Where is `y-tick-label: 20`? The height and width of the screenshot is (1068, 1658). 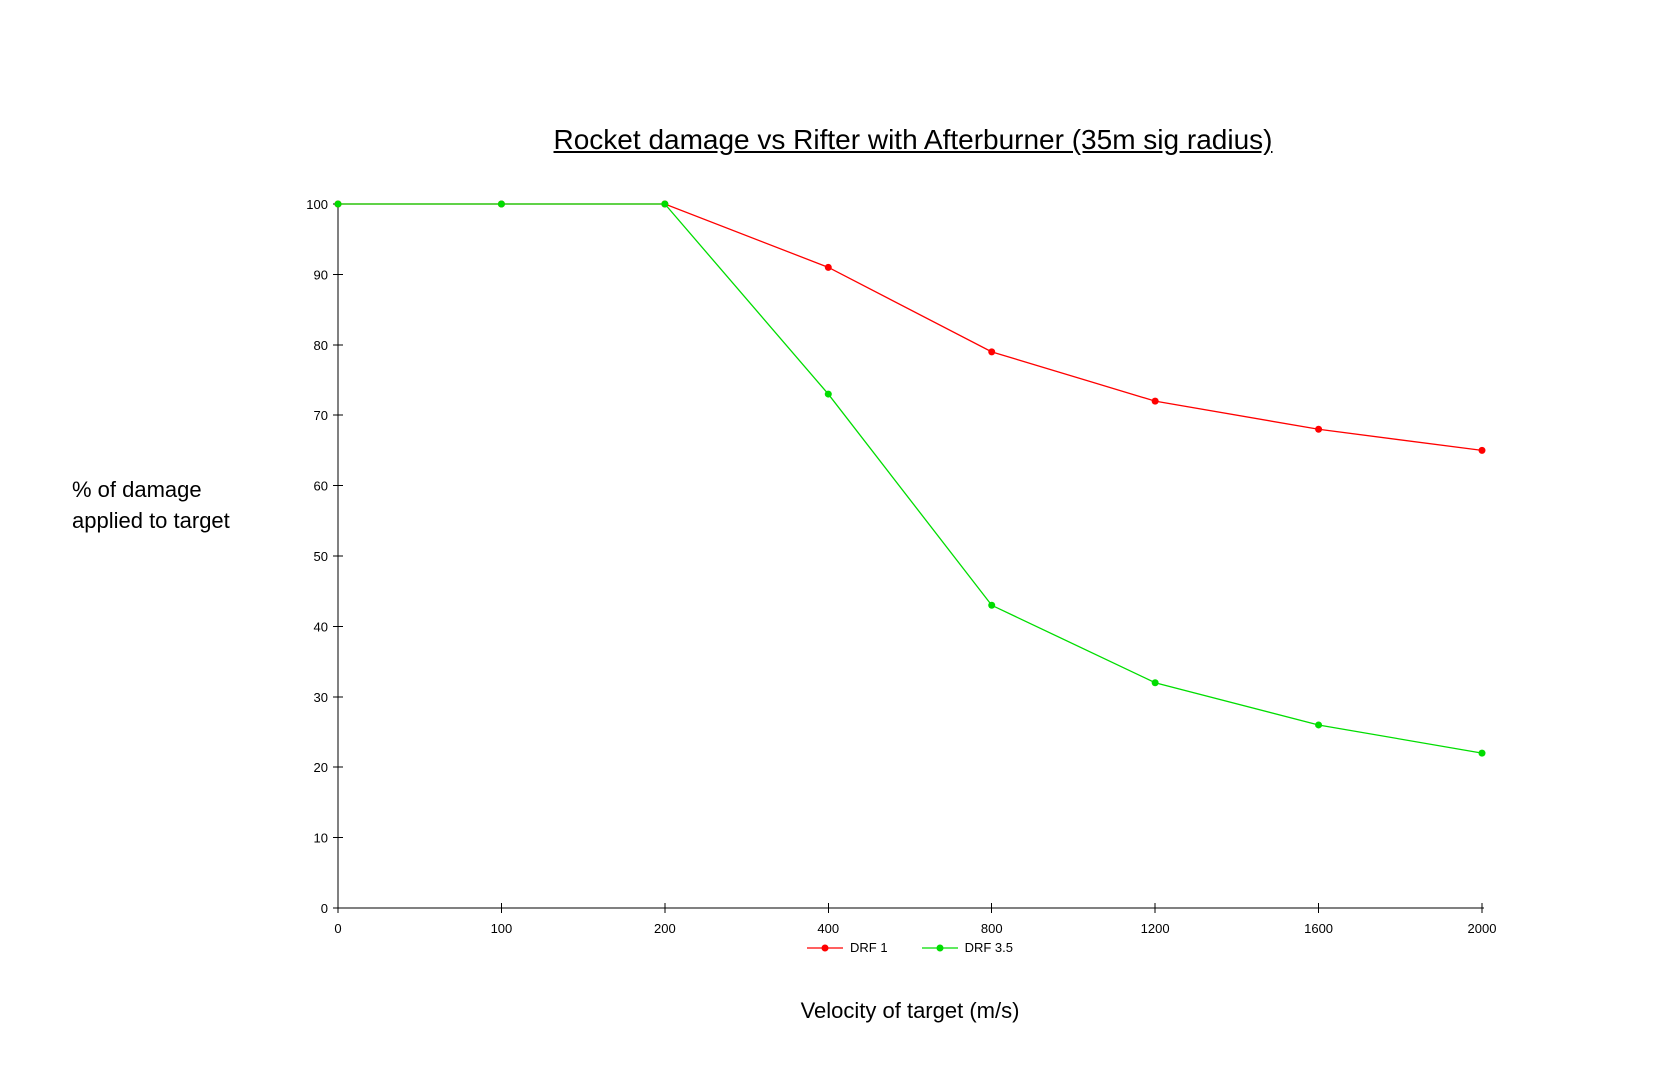
y-tick-label: 20 is located at coordinates (321, 767).